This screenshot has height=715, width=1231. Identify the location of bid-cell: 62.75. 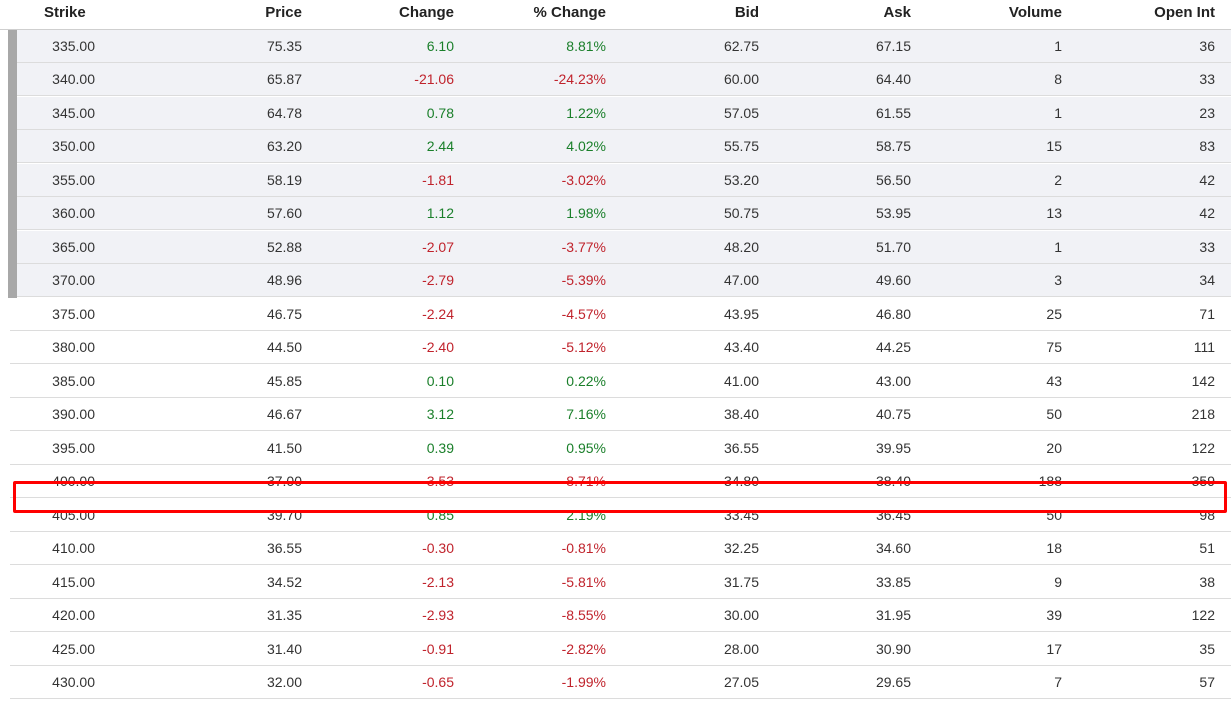
(741, 45).